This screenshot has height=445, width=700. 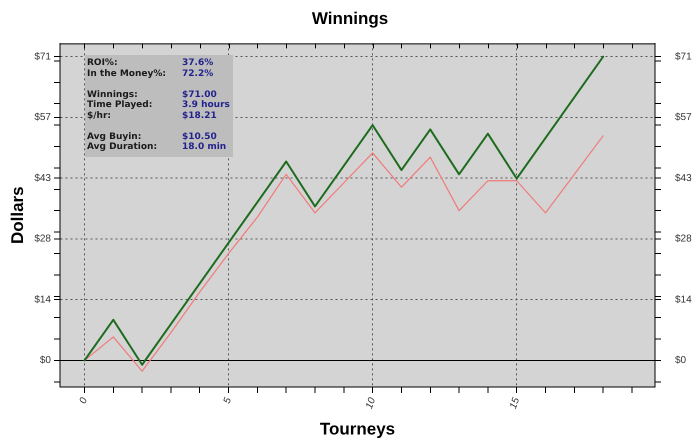 I want to click on y2-tick-label: $43, so click(x=683, y=178).